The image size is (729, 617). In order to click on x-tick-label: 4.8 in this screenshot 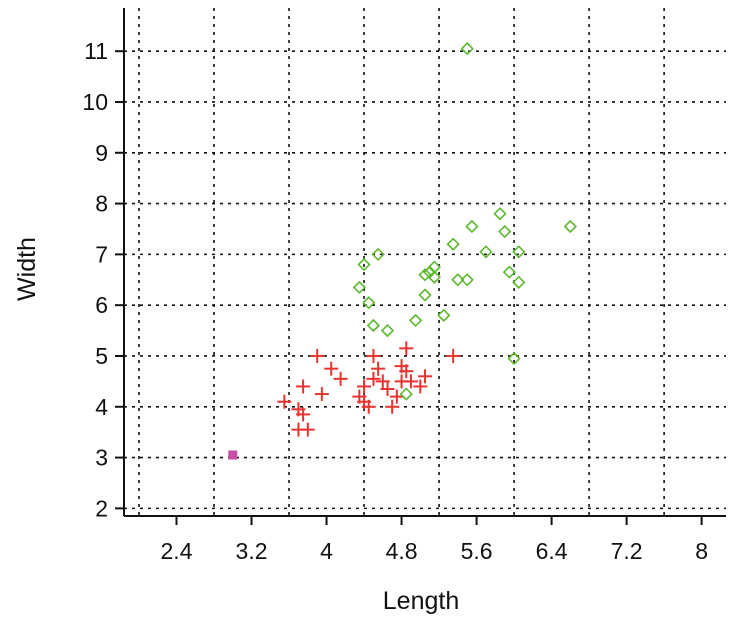, I will do `click(402, 551)`.